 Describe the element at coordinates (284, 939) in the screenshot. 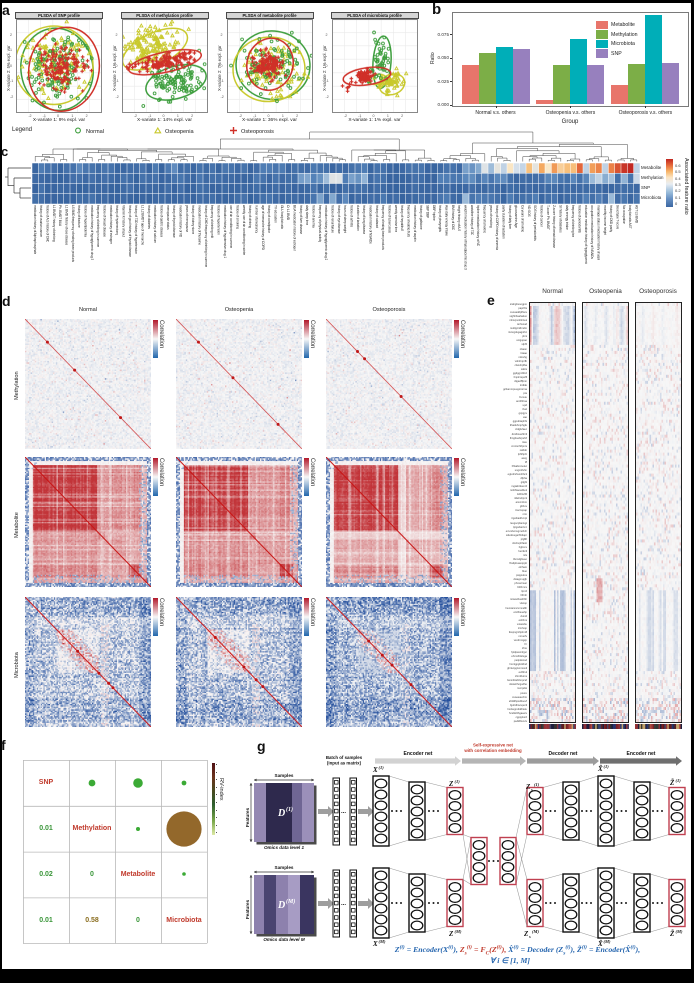

I see `svg-text: Omics data level M` at that location.